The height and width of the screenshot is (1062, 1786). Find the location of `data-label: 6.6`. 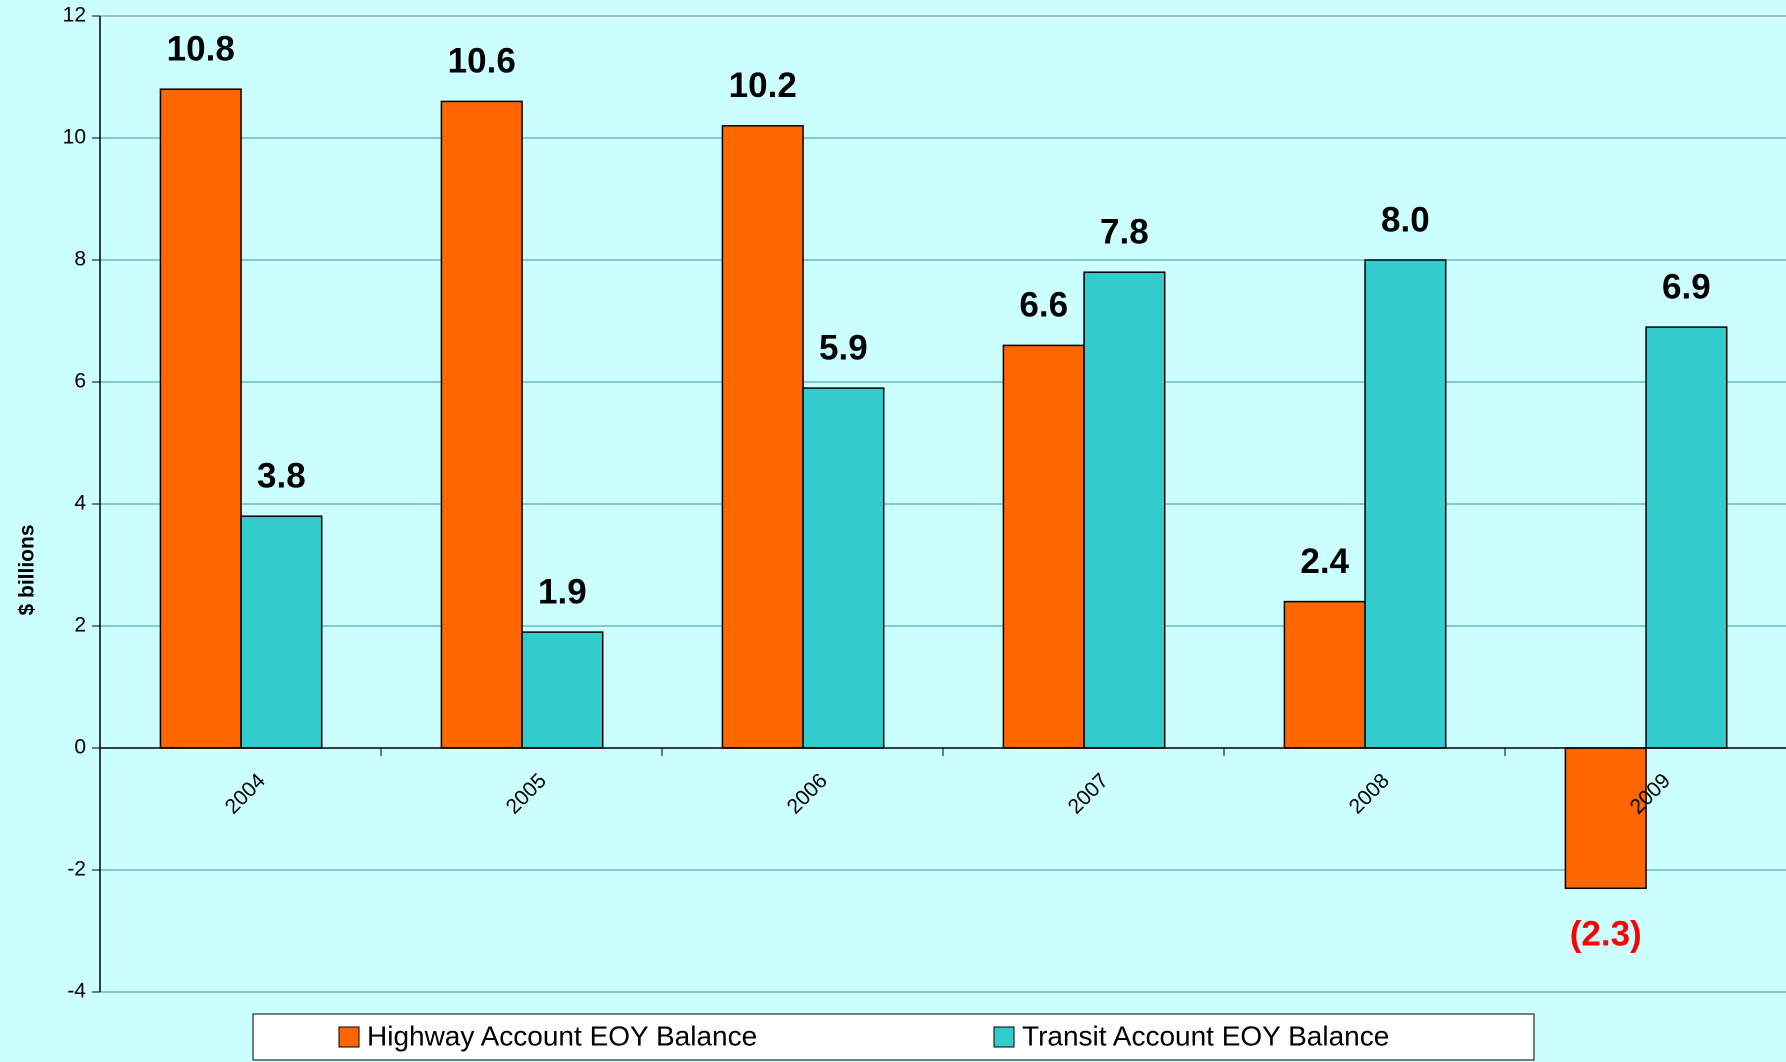

data-label: 6.6 is located at coordinates (1043, 305).